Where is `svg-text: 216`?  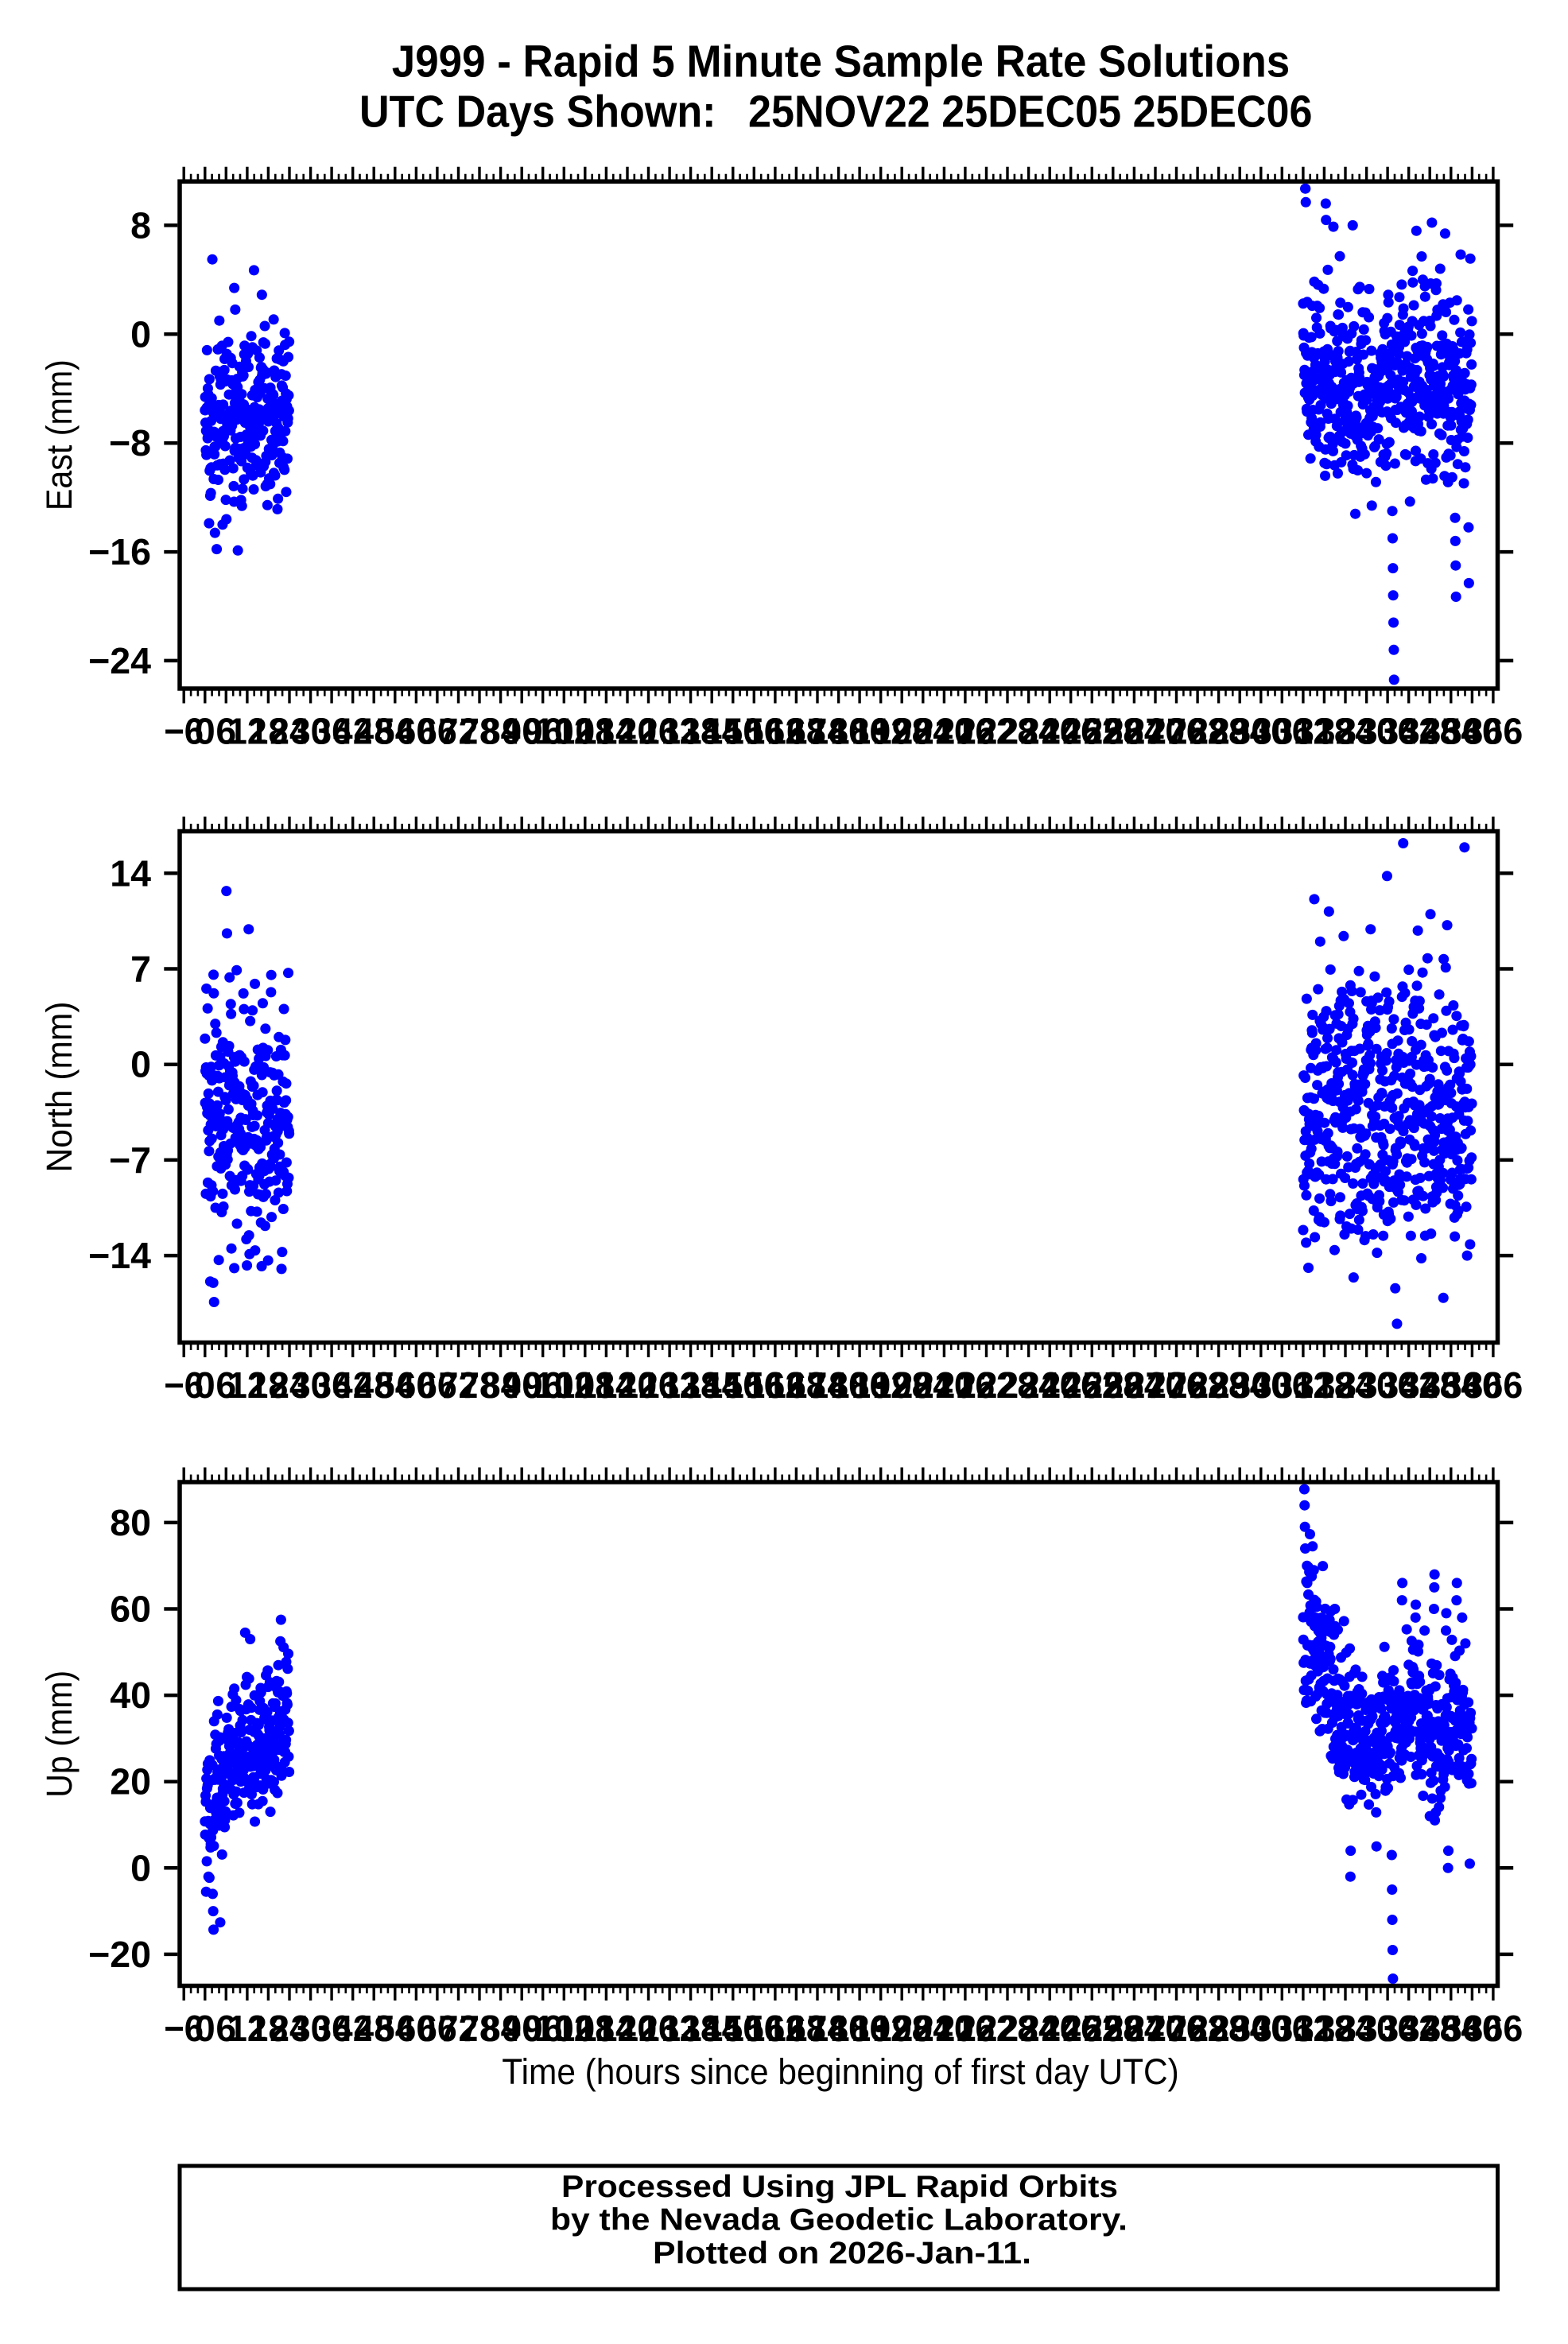 svg-text: 216 is located at coordinates (966, 1385).